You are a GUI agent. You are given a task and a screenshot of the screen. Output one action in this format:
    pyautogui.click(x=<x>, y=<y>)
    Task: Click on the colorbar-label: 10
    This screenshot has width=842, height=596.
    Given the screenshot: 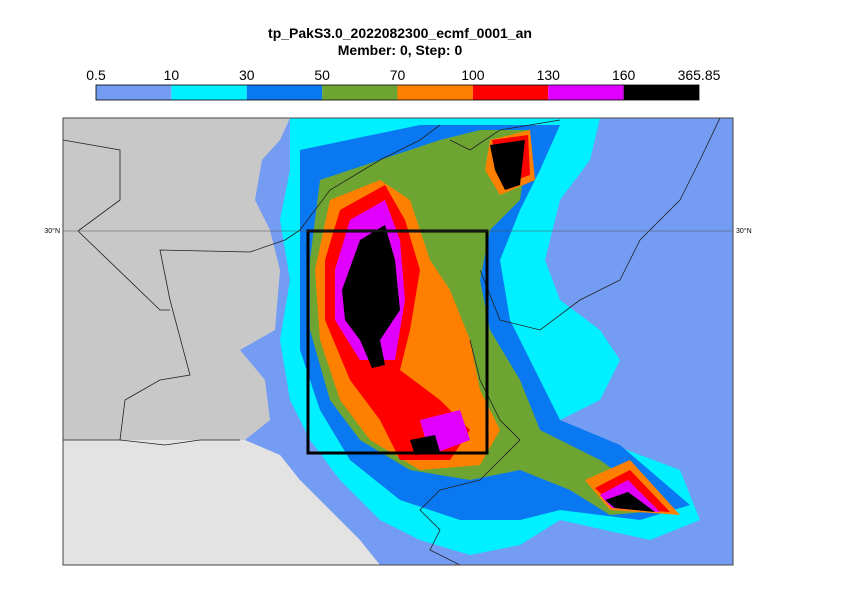 What is the action you would take?
    pyautogui.click(x=172, y=75)
    